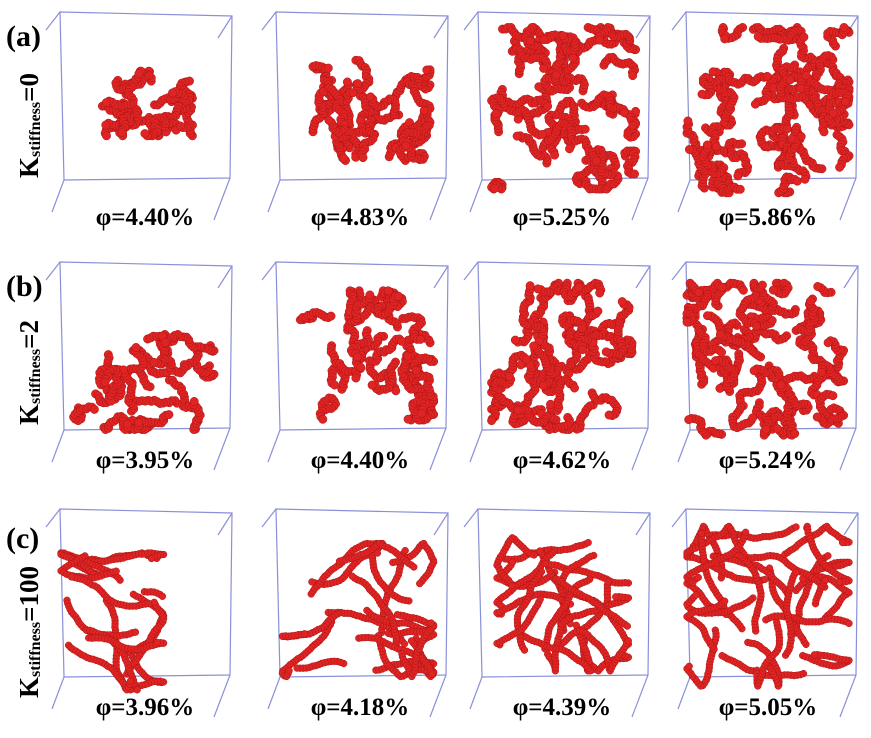 Image resolution: width=871 pixels, height=738 pixels. I want to click on row-stiffness-label-c: Kstiffness=100, so click(29, 631).